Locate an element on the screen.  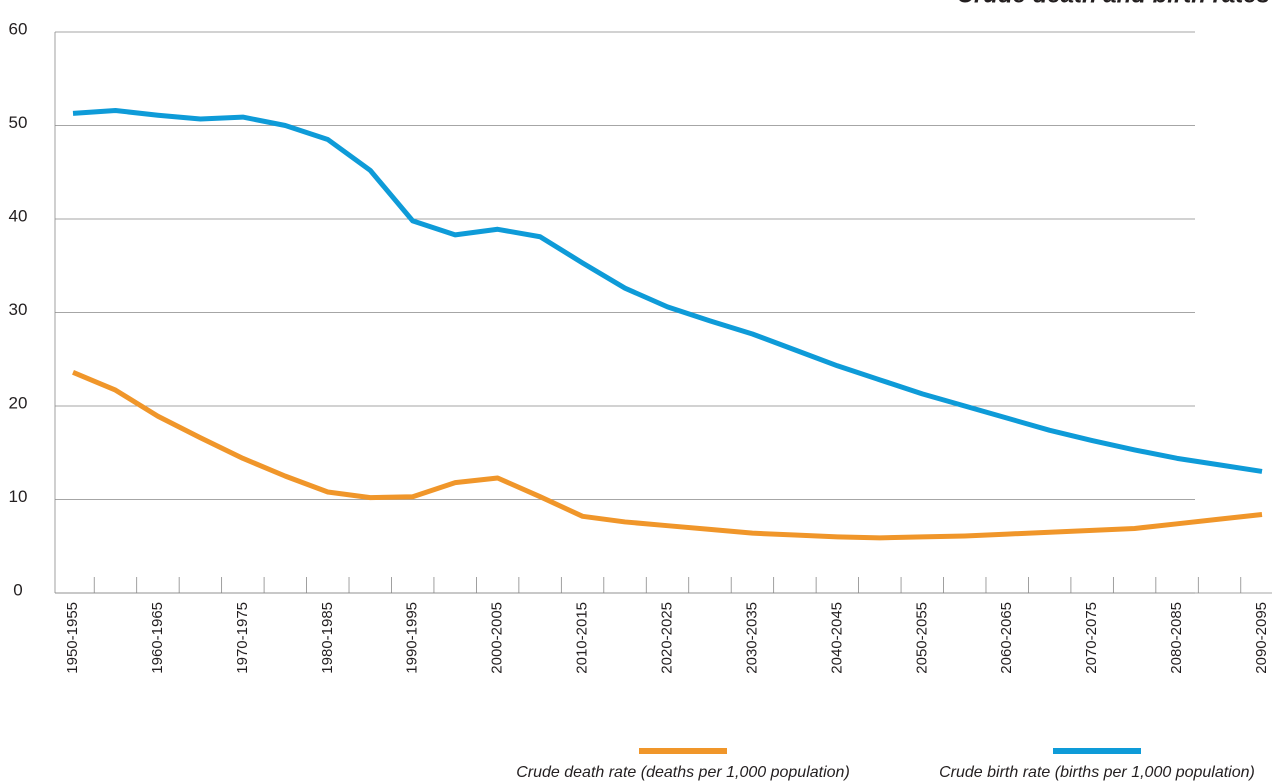
x-tick-label: 1970-1975 is located at coordinates (242, 638).